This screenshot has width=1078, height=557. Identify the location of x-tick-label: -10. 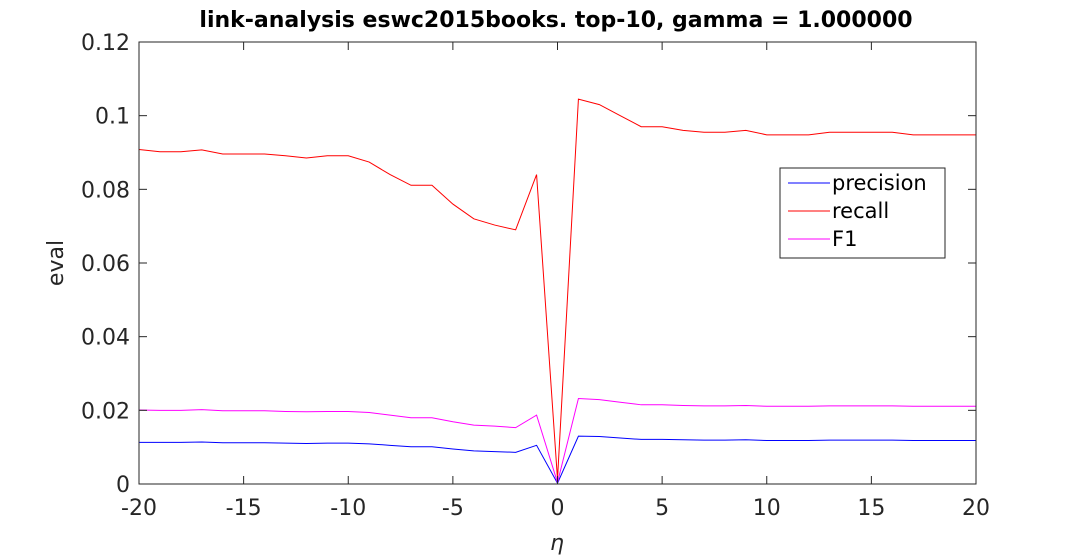
(348, 508).